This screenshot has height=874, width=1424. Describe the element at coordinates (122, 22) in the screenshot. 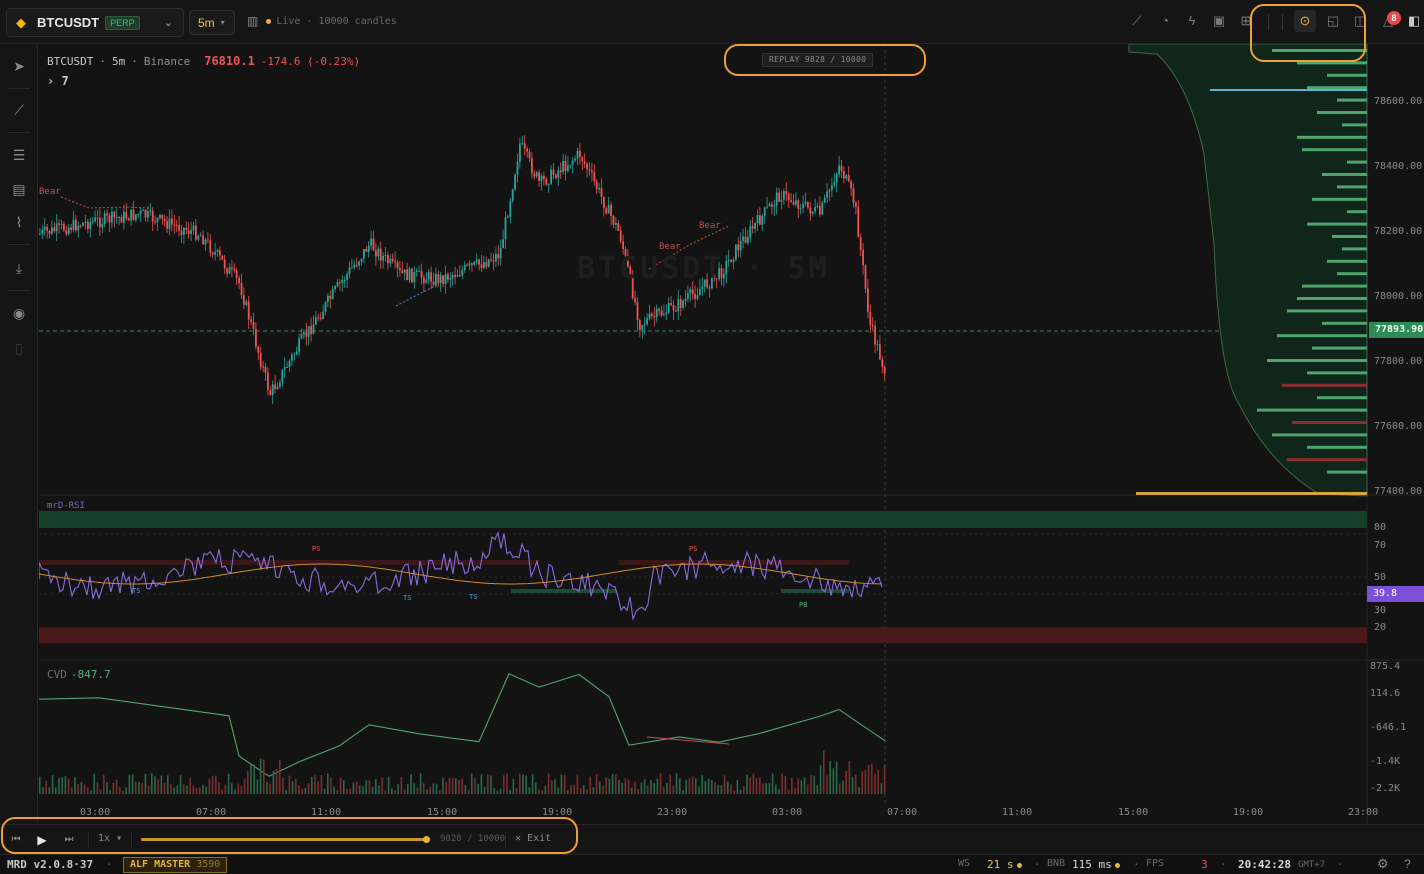

I see `perp-badge: PERP` at that location.